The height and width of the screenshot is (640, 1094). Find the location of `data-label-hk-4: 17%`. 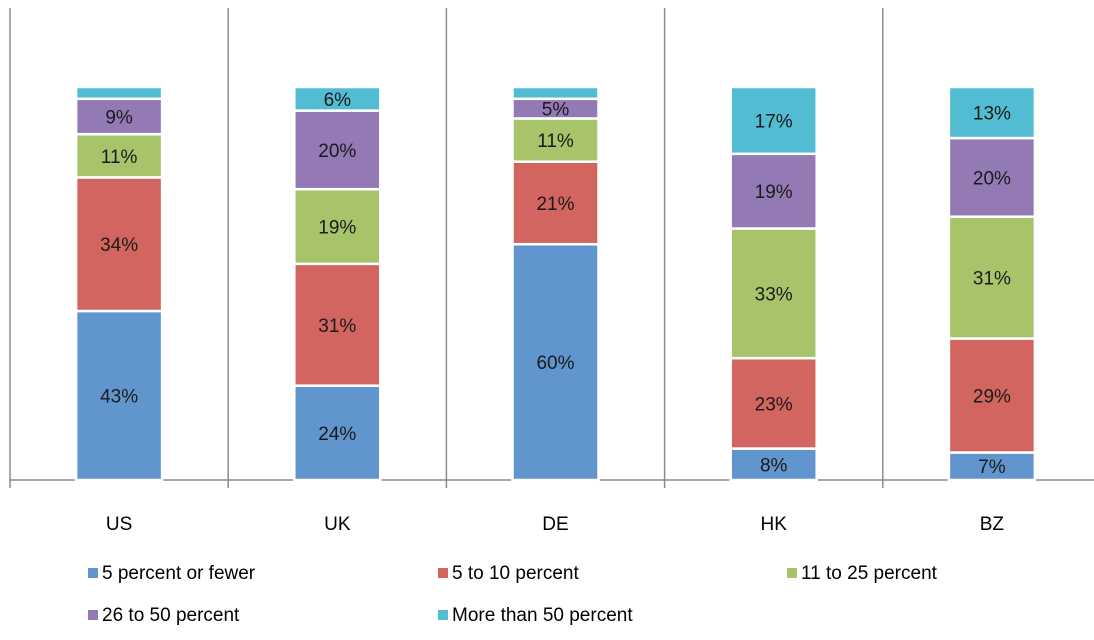

data-label-hk-4: 17% is located at coordinates (774, 121).